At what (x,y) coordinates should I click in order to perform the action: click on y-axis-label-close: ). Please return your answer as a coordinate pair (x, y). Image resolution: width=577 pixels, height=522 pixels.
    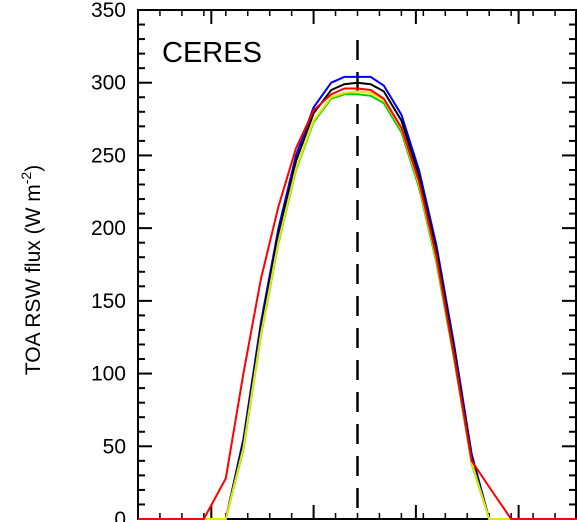
    Looking at the image, I should click on (33, 168).